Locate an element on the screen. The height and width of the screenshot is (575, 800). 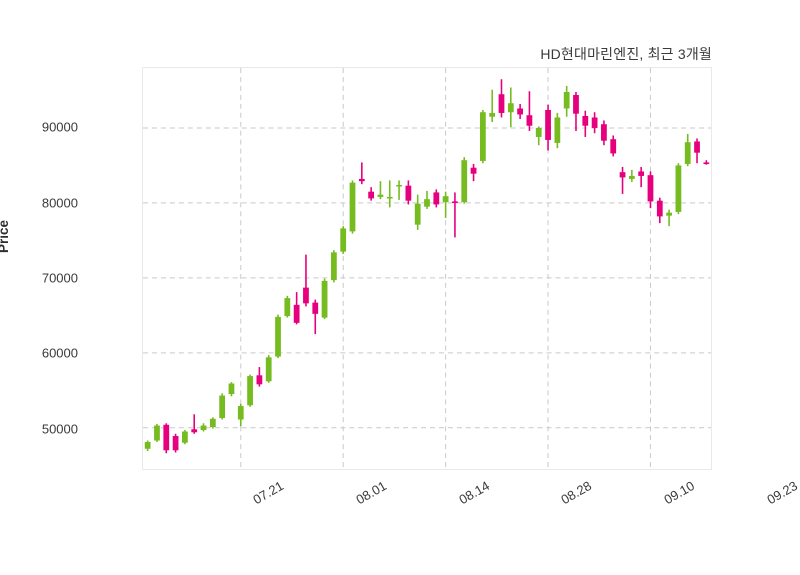
y-tick-label: 80000 is located at coordinates (59, 203).